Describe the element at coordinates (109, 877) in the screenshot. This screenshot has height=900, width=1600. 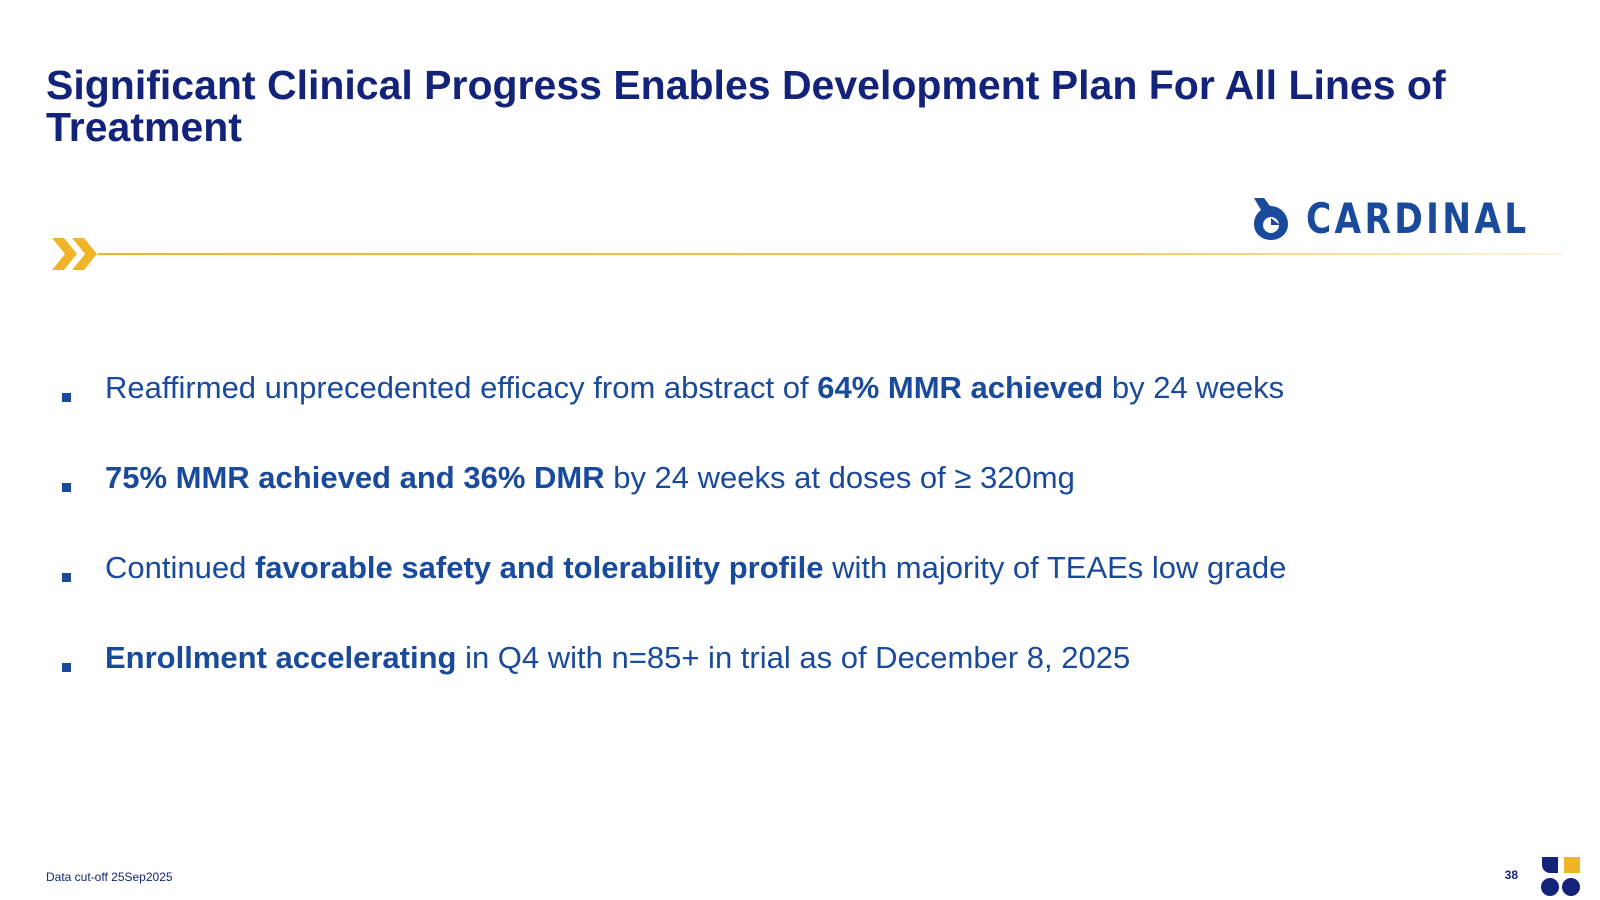
I see `data-cutoff-footnote: Data cut-off 25Sep2025` at that location.